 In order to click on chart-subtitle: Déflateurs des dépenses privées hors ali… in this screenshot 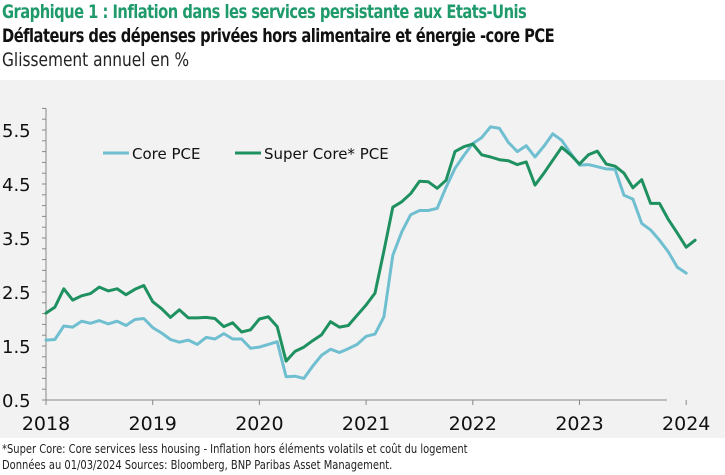, I will do `click(278, 36)`.